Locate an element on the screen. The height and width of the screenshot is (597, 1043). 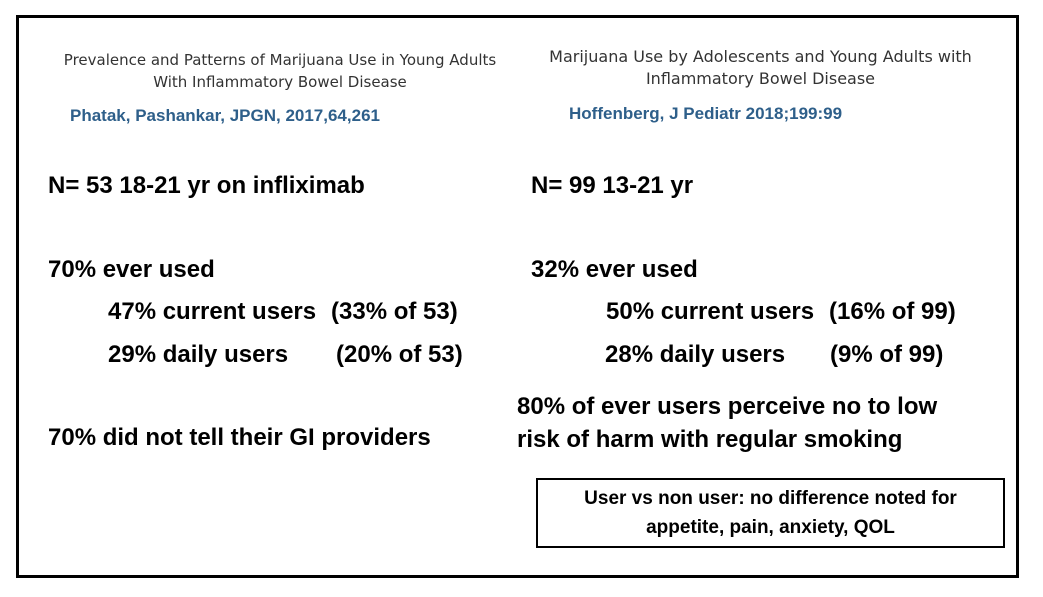
left-paper-title-line2: With Inflammatory Bowel Disease is located at coordinates (280, 82).